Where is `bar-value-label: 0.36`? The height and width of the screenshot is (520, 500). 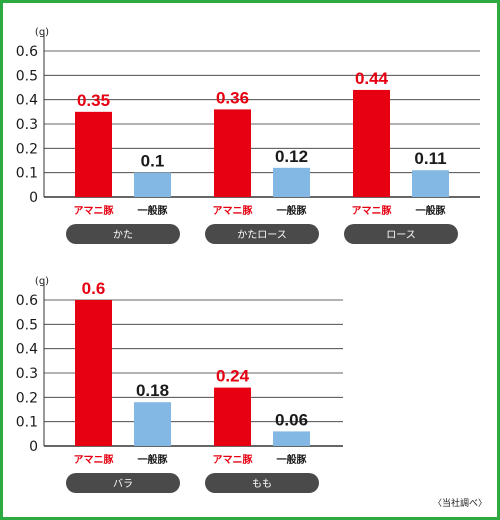 bar-value-label: 0.36 is located at coordinates (232, 97).